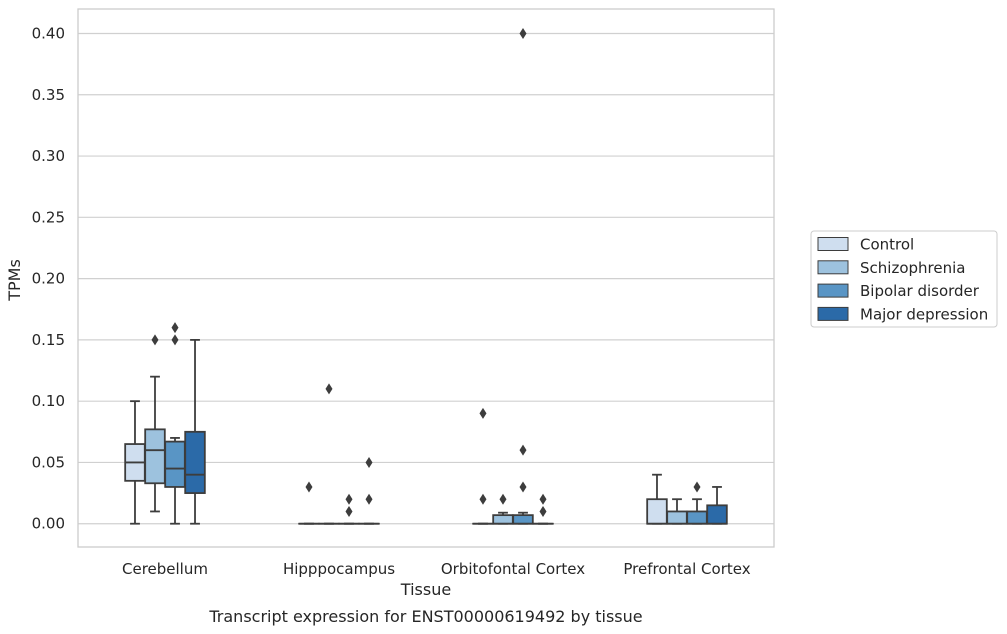 Image resolution: width=1007 pixels, height=634 pixels. I want to click on legend-label: Bipolar disorder, so click(920, 291).